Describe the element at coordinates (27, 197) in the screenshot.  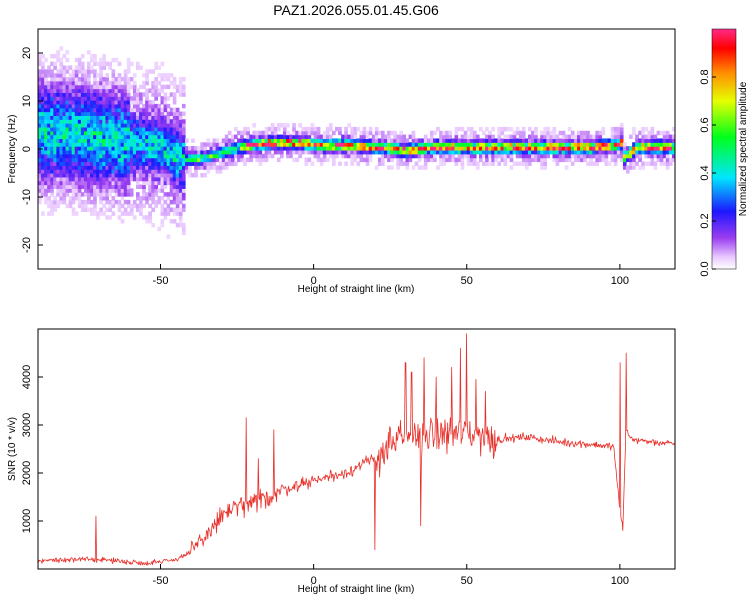
I see `spectrogram-ytick-label: -10` at that location.